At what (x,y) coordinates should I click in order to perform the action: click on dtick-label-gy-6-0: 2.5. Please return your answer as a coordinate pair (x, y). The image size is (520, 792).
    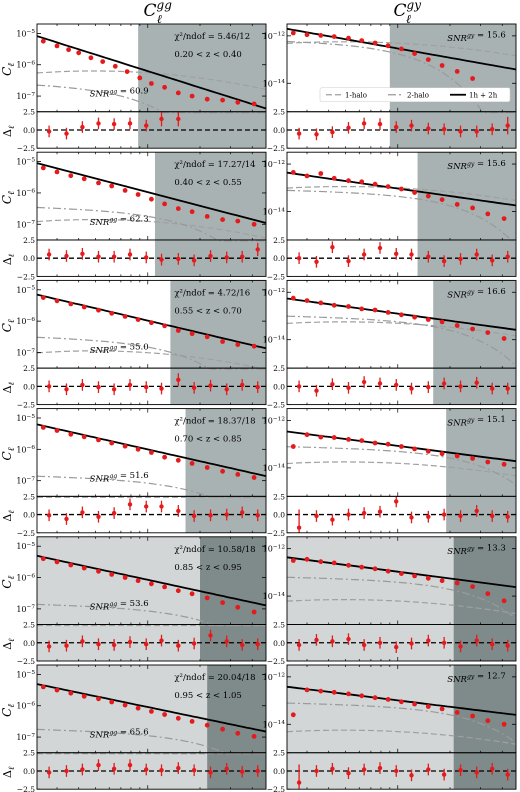
    Looking at the image, I should click on (279, 753).